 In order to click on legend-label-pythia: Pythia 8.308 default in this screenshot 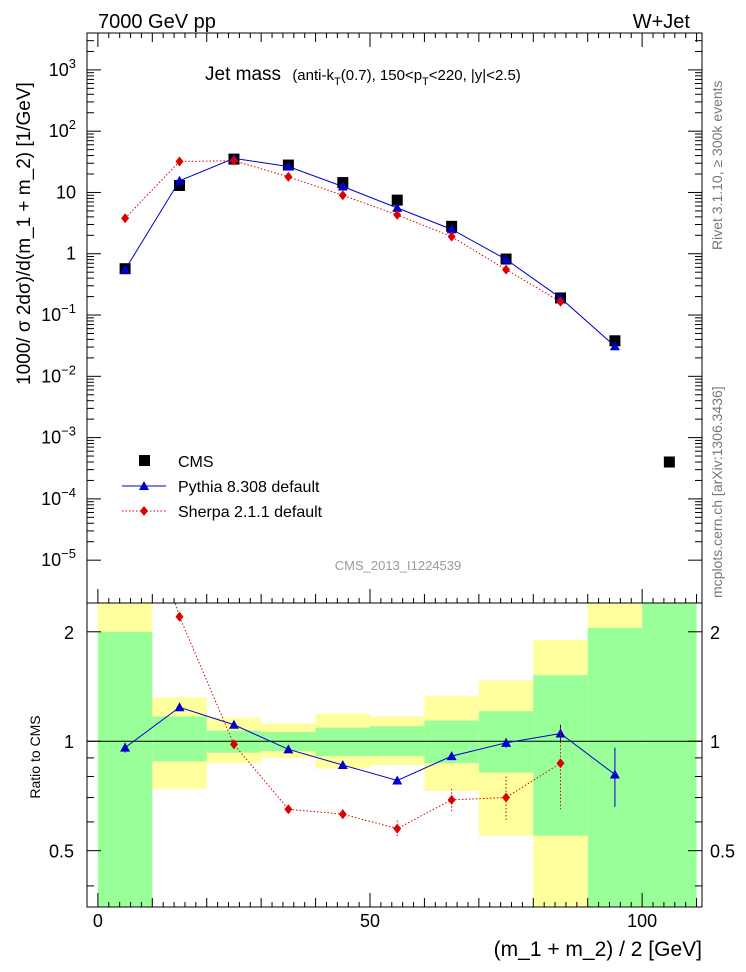, I will do `click(249, 487)`.